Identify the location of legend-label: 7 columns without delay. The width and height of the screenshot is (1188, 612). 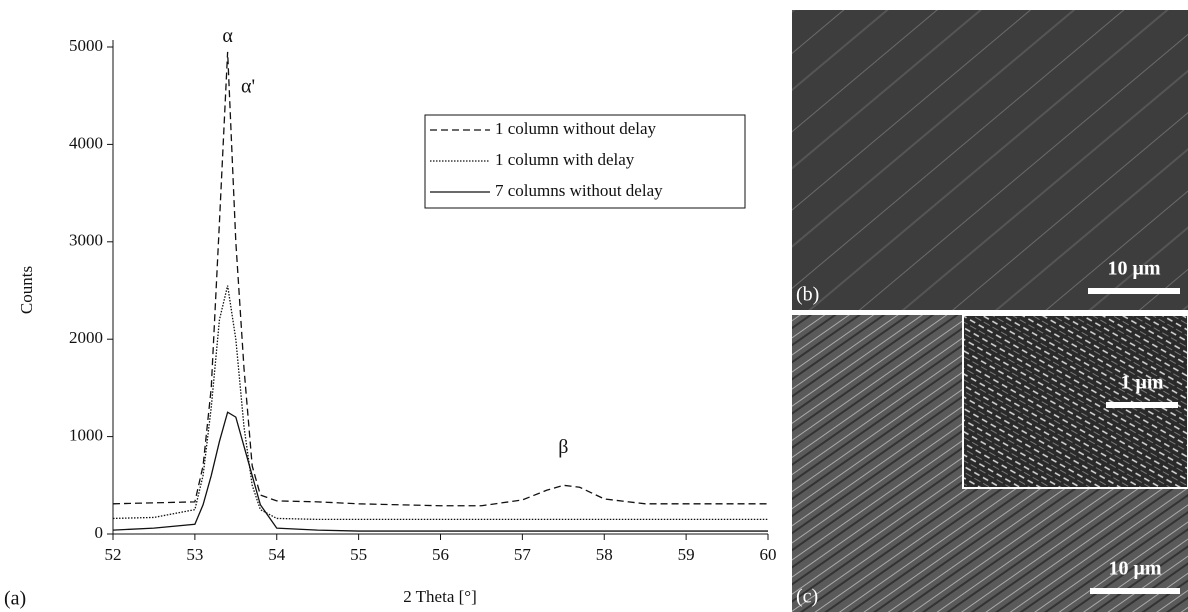
(579, 190).